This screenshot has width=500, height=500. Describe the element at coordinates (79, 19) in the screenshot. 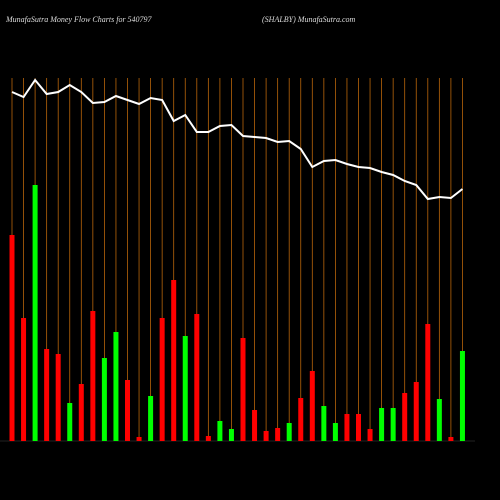

I see `chart-title: MunafaSutra Money Flow Charts for 540797` at that location.